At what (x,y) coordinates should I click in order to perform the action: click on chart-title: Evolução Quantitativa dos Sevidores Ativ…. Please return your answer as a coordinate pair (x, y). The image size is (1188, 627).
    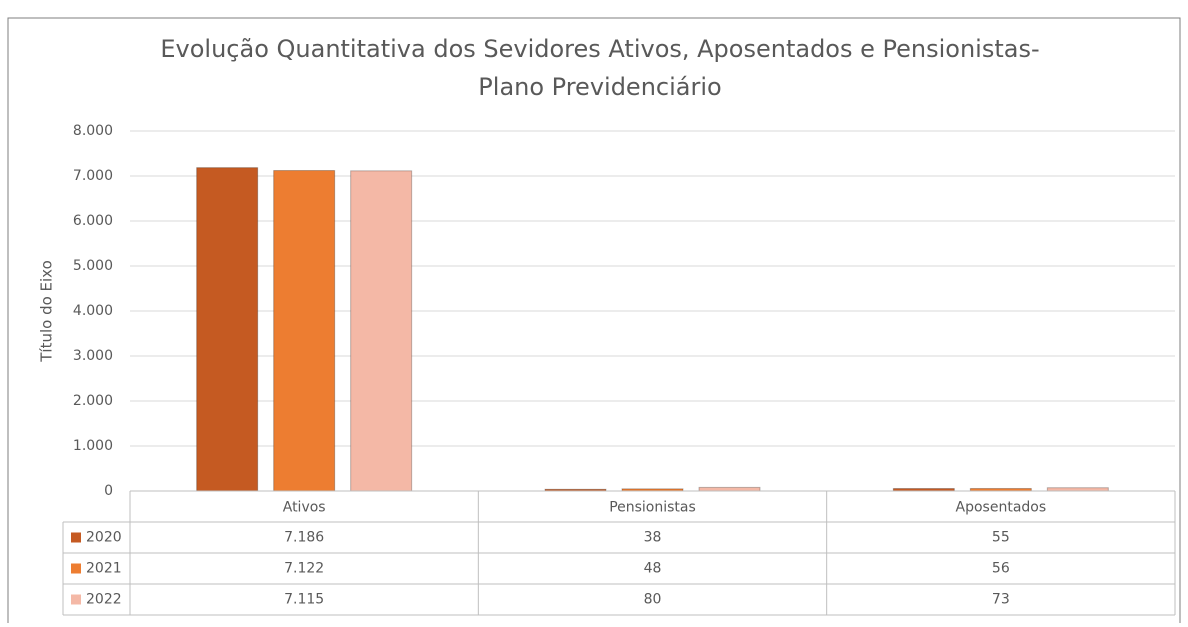
    Looking at the image, I should click on (599, 49).